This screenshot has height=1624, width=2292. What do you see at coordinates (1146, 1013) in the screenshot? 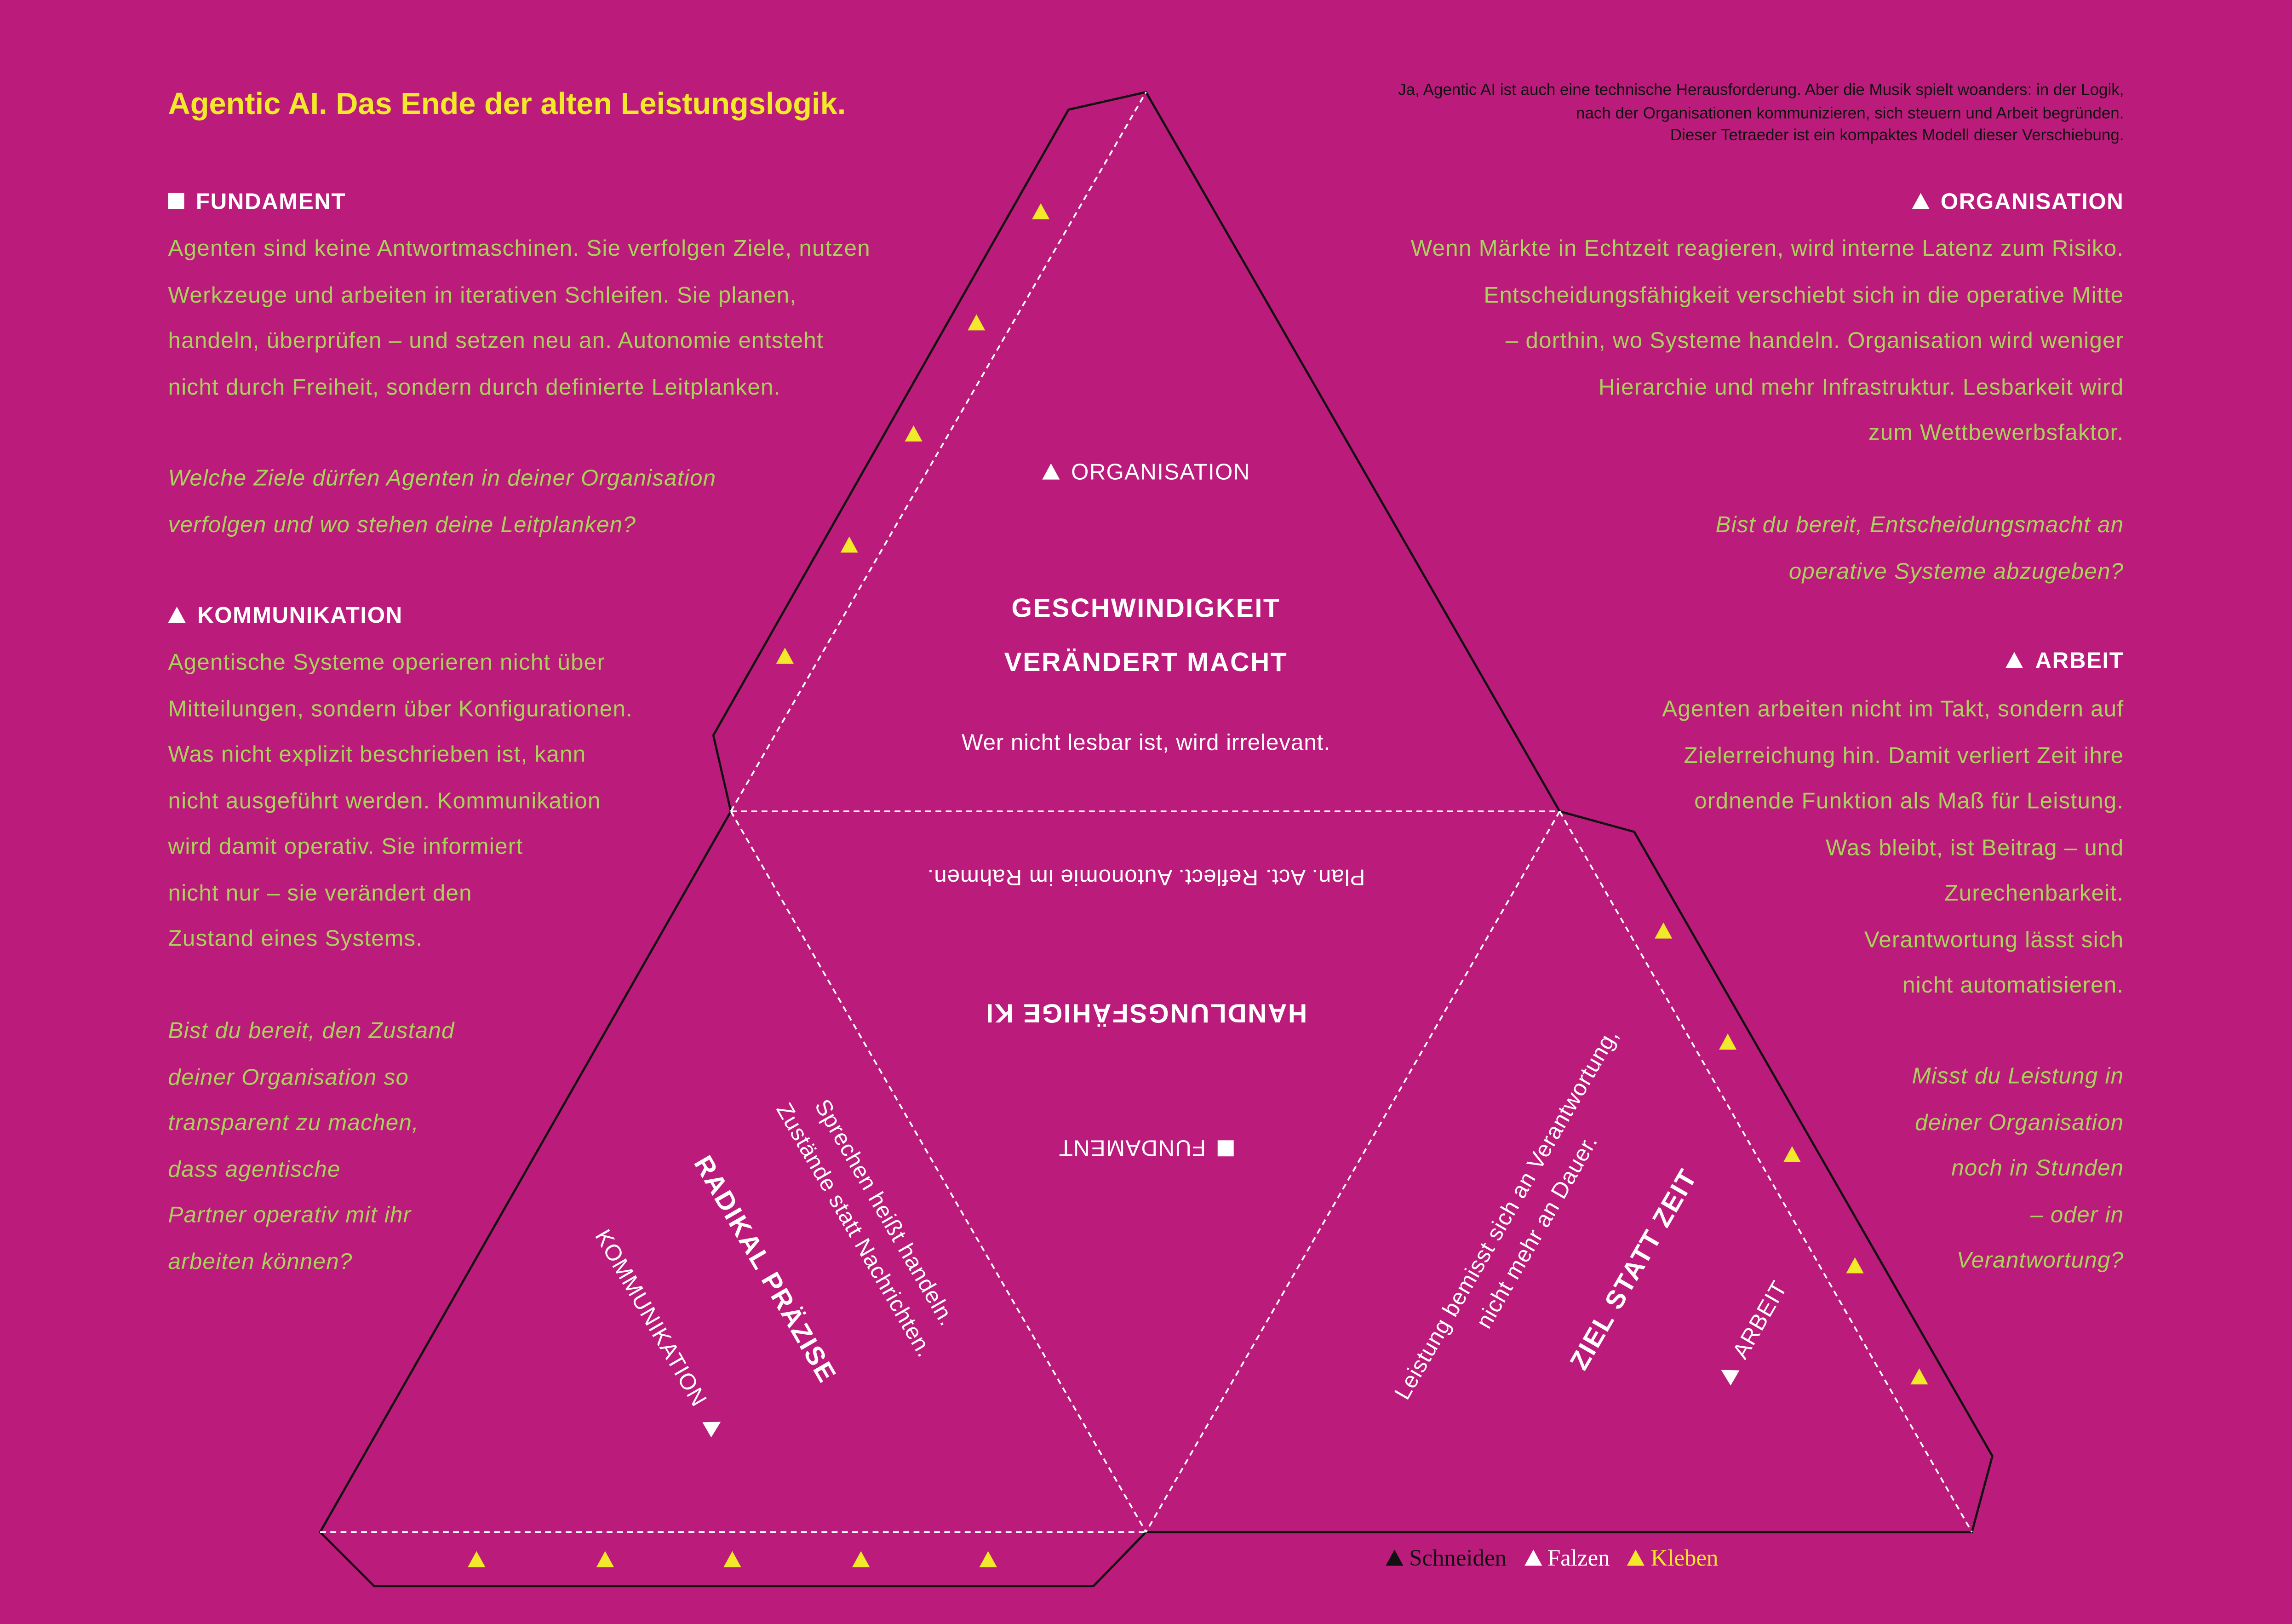
I see `center-face-title: HANDLUNGSFÄHIGE KI` at bounding box center [1146, 1013].